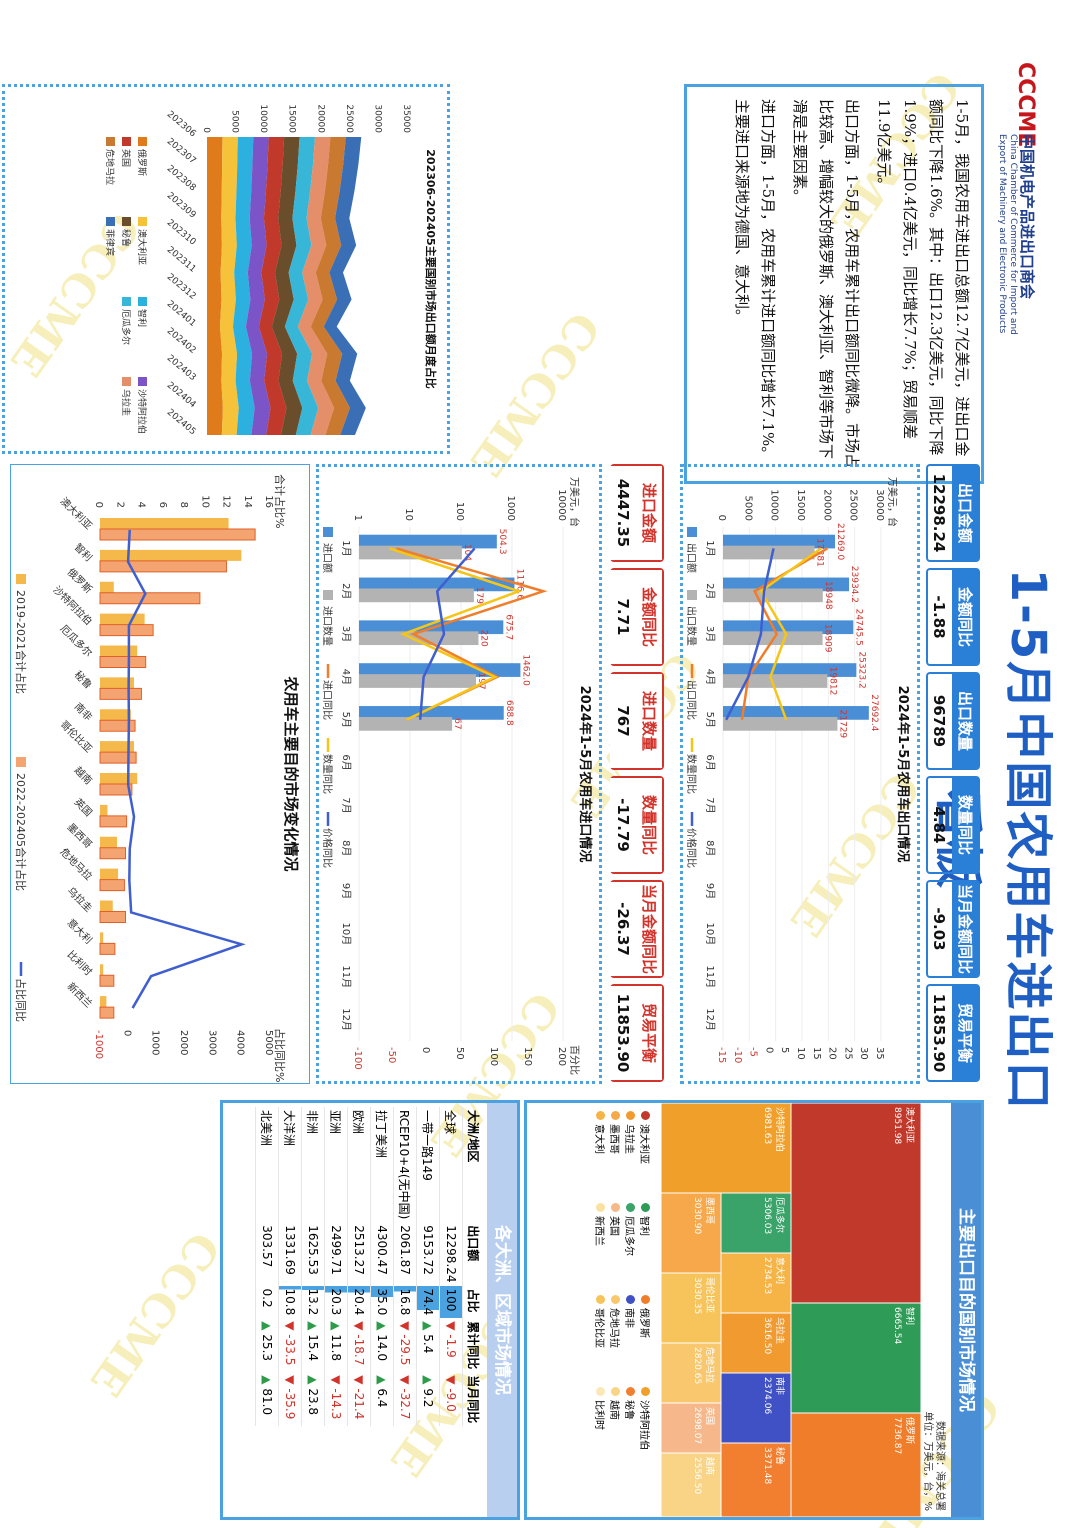  What do you see at coordinates (910, 1430) in the screenshot?
I see `treemap-cell-name: 俄罗斯` at bounding box center [910, 1430].